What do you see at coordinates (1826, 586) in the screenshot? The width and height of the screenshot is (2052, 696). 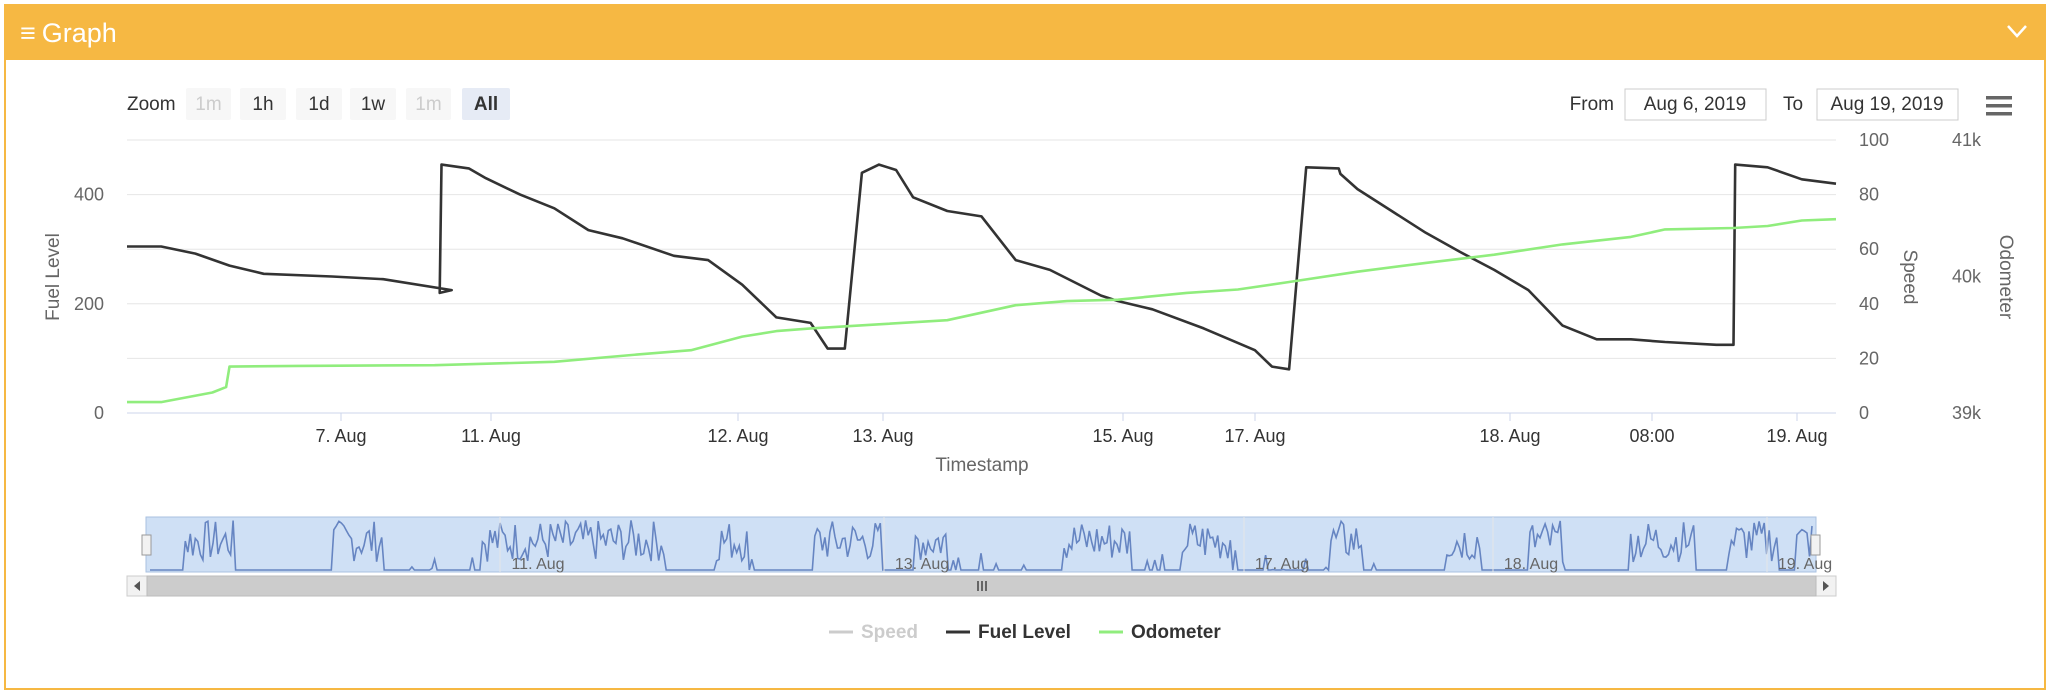 I see `scroll-right-arrow-icon` at bounding box center [1826, 586].